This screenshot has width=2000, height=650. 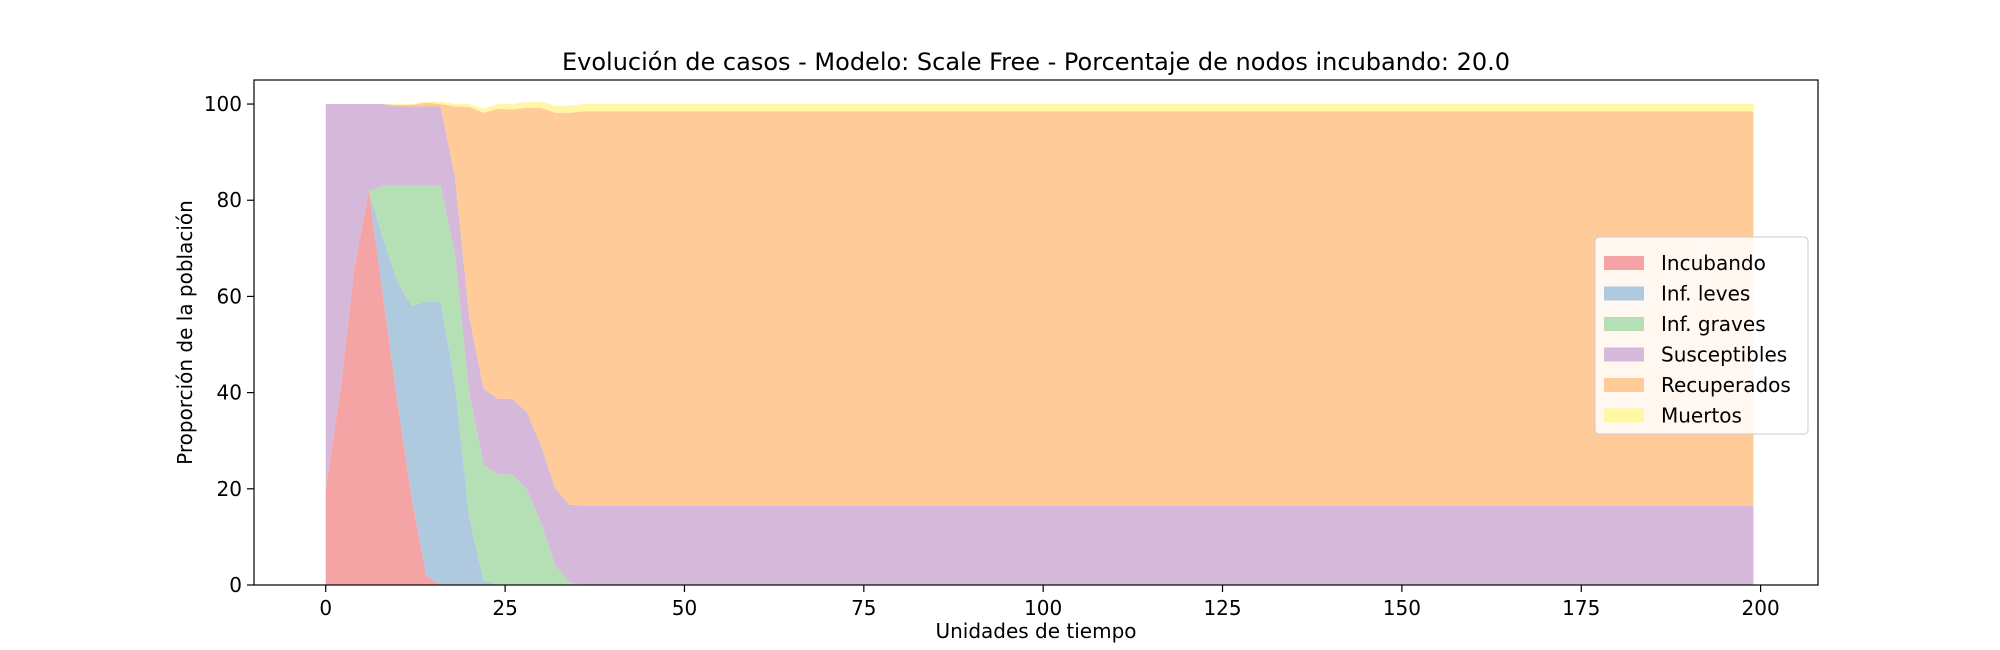 I want to click on x-tick-label: 200, so click(x=1761, y=608).